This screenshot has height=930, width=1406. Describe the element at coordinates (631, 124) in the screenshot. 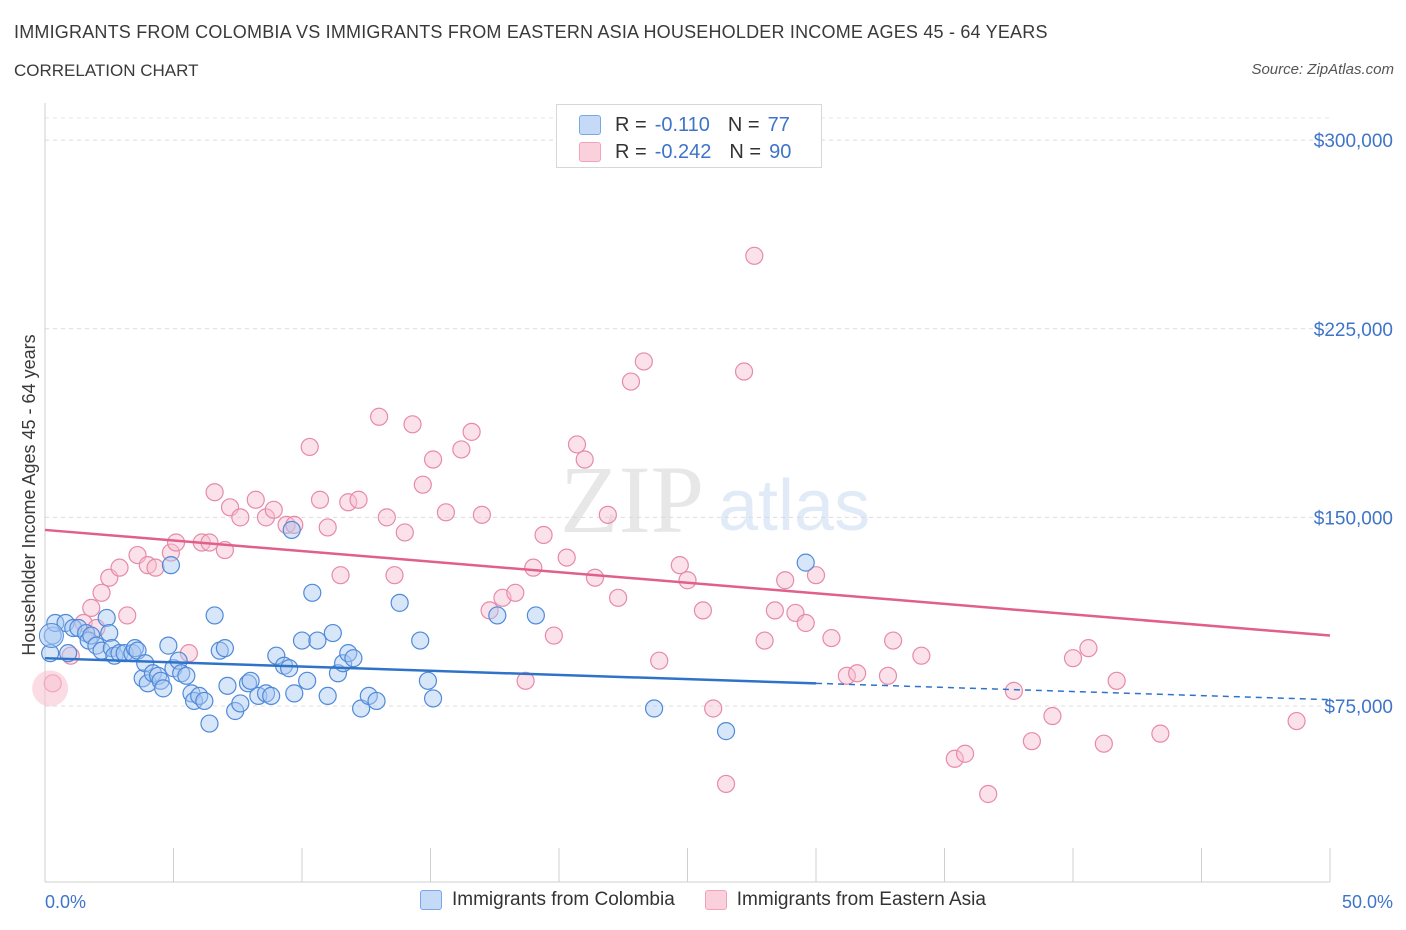

I see `legend-r-label: R =` at that location.